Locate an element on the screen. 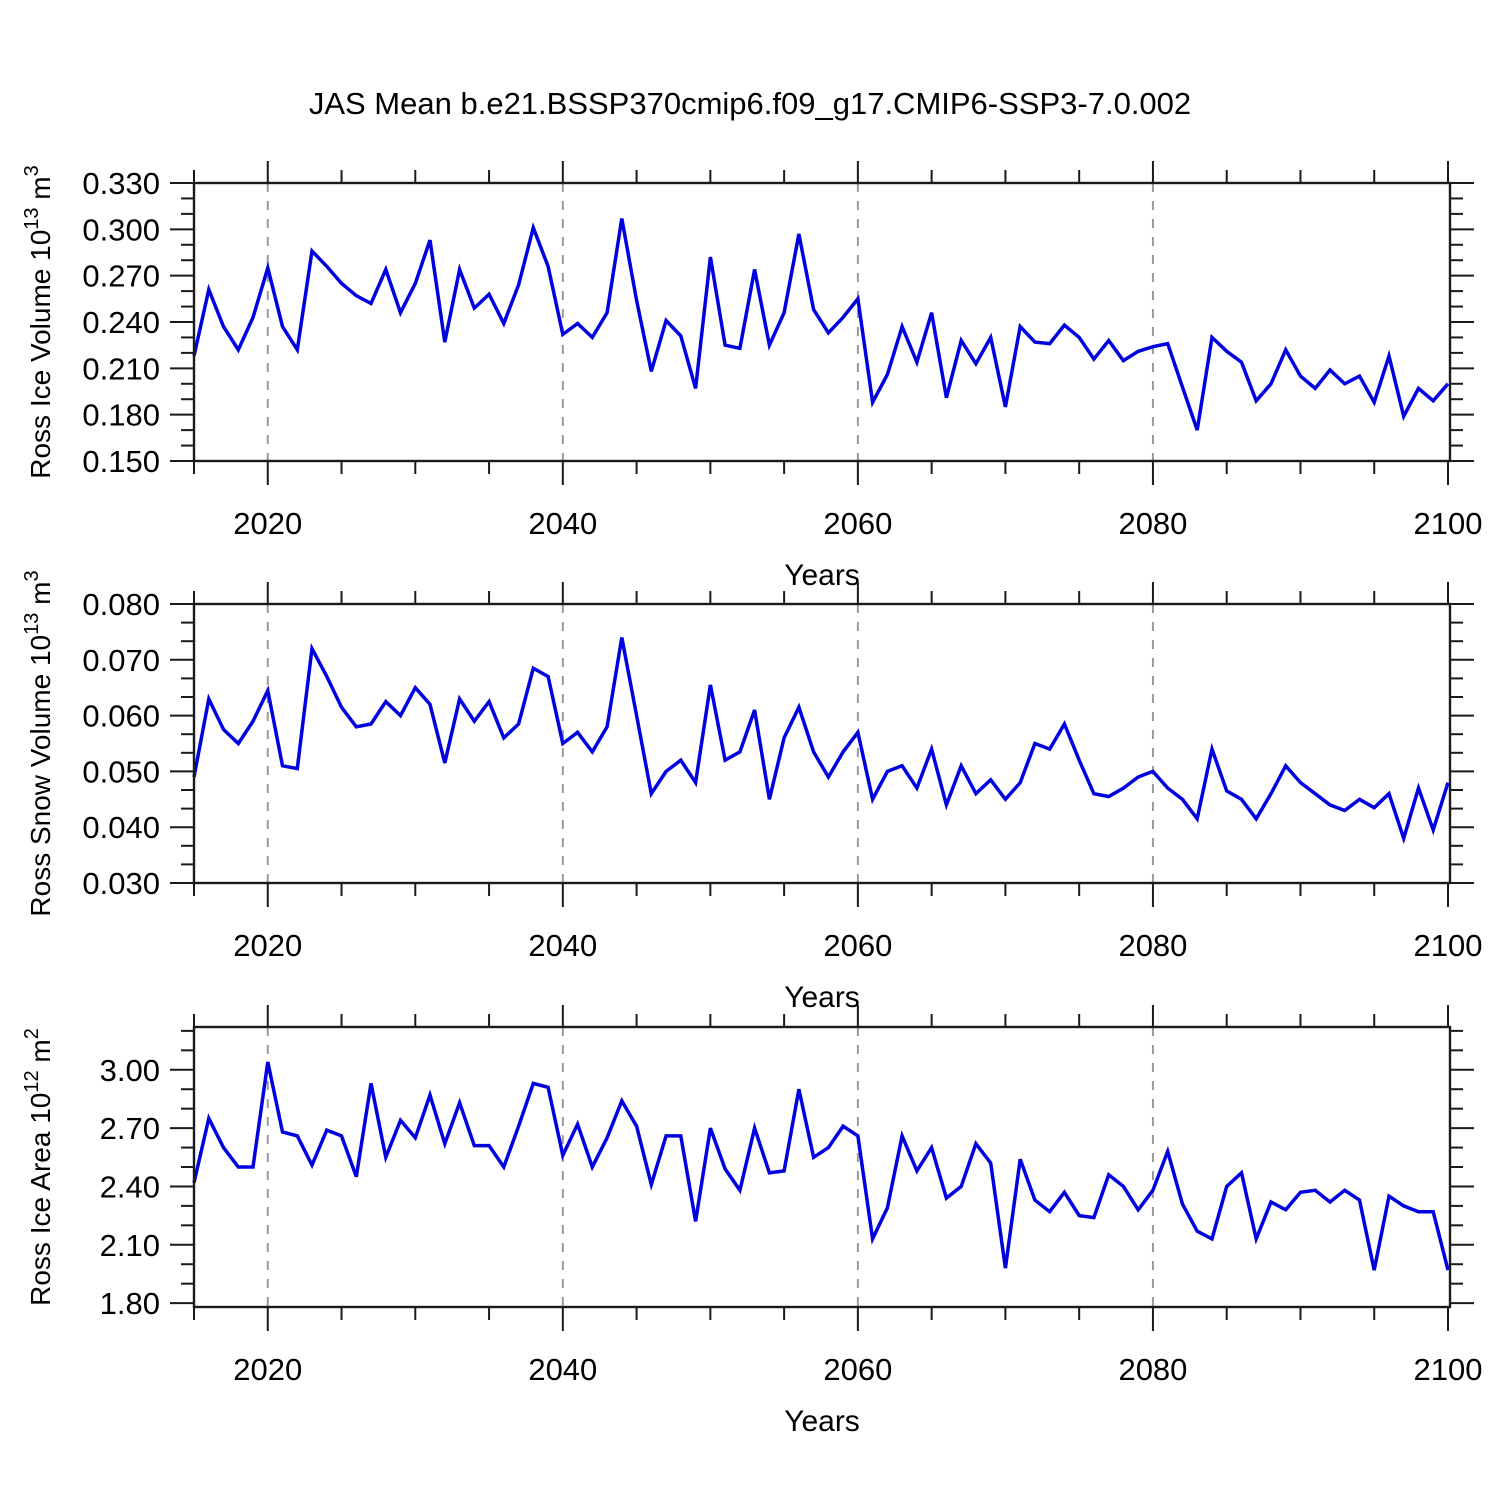 This screenshot has height=1500, width=1500. y-tick-label: 1.80 is located at coordinates (130, 1303).